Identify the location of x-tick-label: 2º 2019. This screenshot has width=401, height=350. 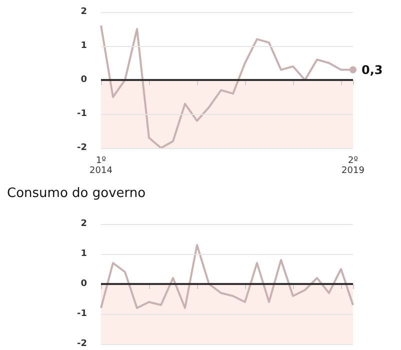
(353, 166).